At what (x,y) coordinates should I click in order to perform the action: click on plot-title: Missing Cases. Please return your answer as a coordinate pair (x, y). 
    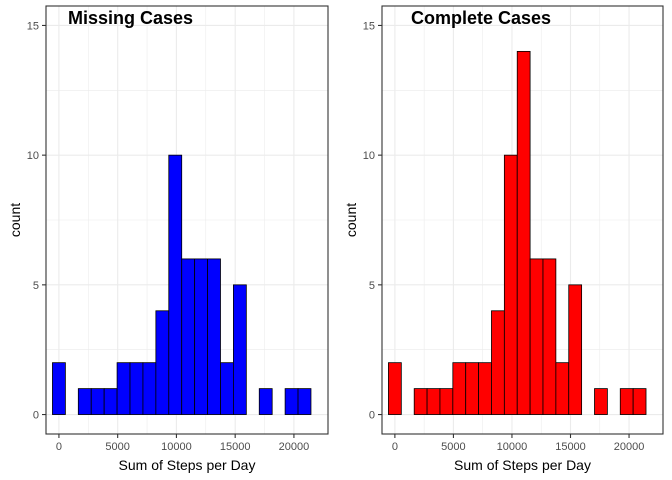
    Looking at the image, I should click on (130, 18).